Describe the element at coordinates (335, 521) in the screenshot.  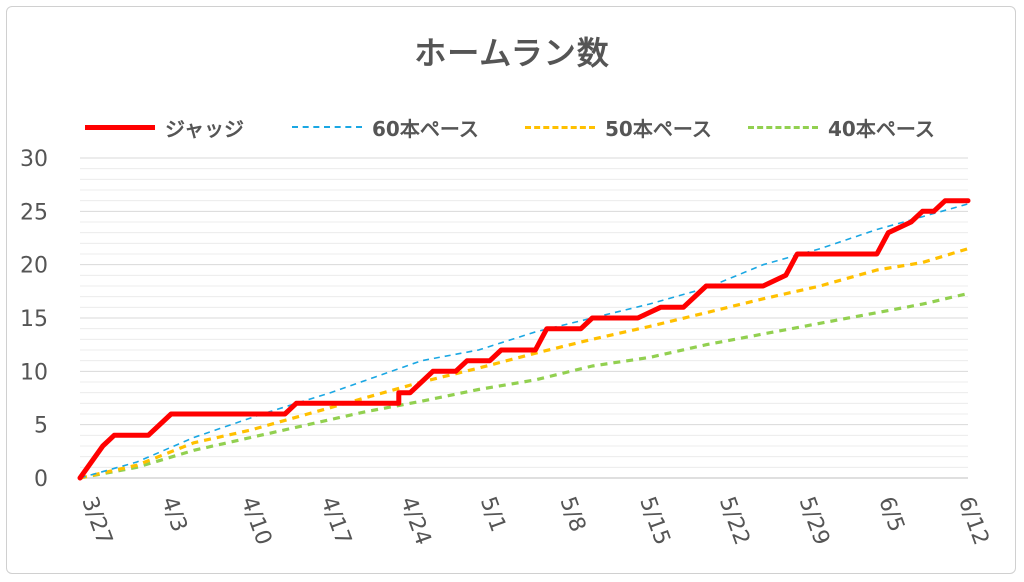
I see `x-tick-label: 4/17` at that location.